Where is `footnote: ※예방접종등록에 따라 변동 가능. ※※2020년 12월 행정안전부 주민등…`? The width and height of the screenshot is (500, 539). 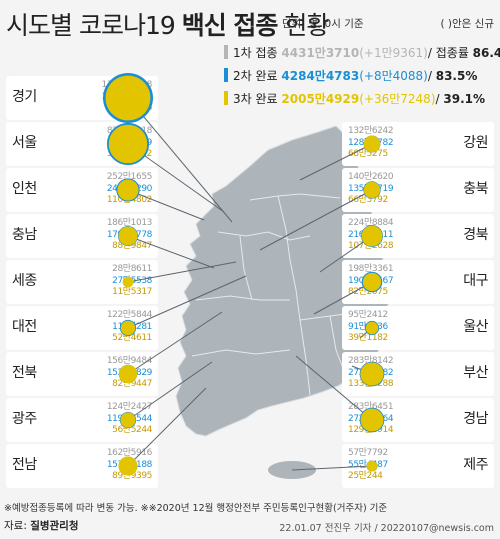
footnote: ※예방접종등록에 따라 변동 가능. ※※2020년 12월 행정안전부 주민등… is located at coordinates (196, 508).